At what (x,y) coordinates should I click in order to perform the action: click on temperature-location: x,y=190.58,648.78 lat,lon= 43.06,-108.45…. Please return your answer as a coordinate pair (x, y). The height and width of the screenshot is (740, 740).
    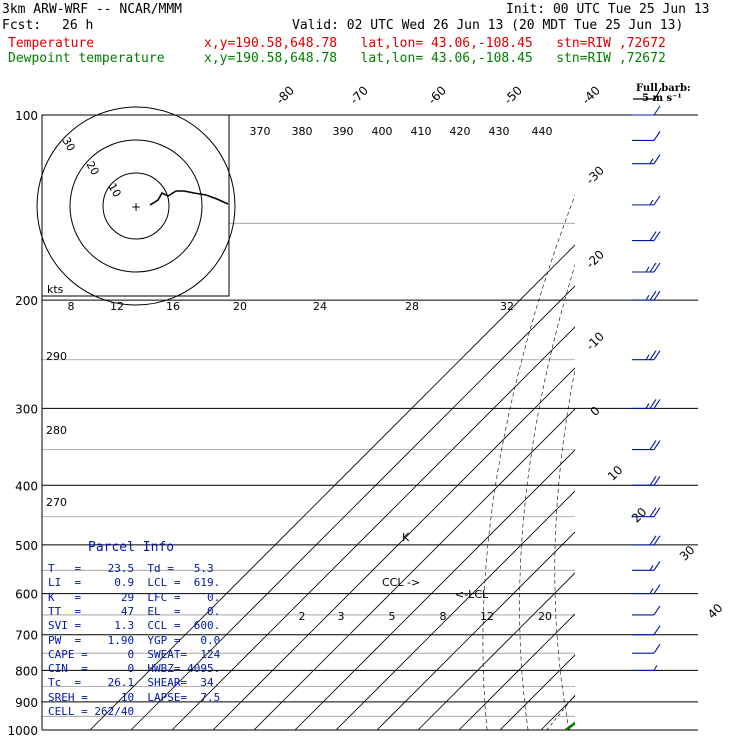
    Looking at the image, I should click on (435, 43).